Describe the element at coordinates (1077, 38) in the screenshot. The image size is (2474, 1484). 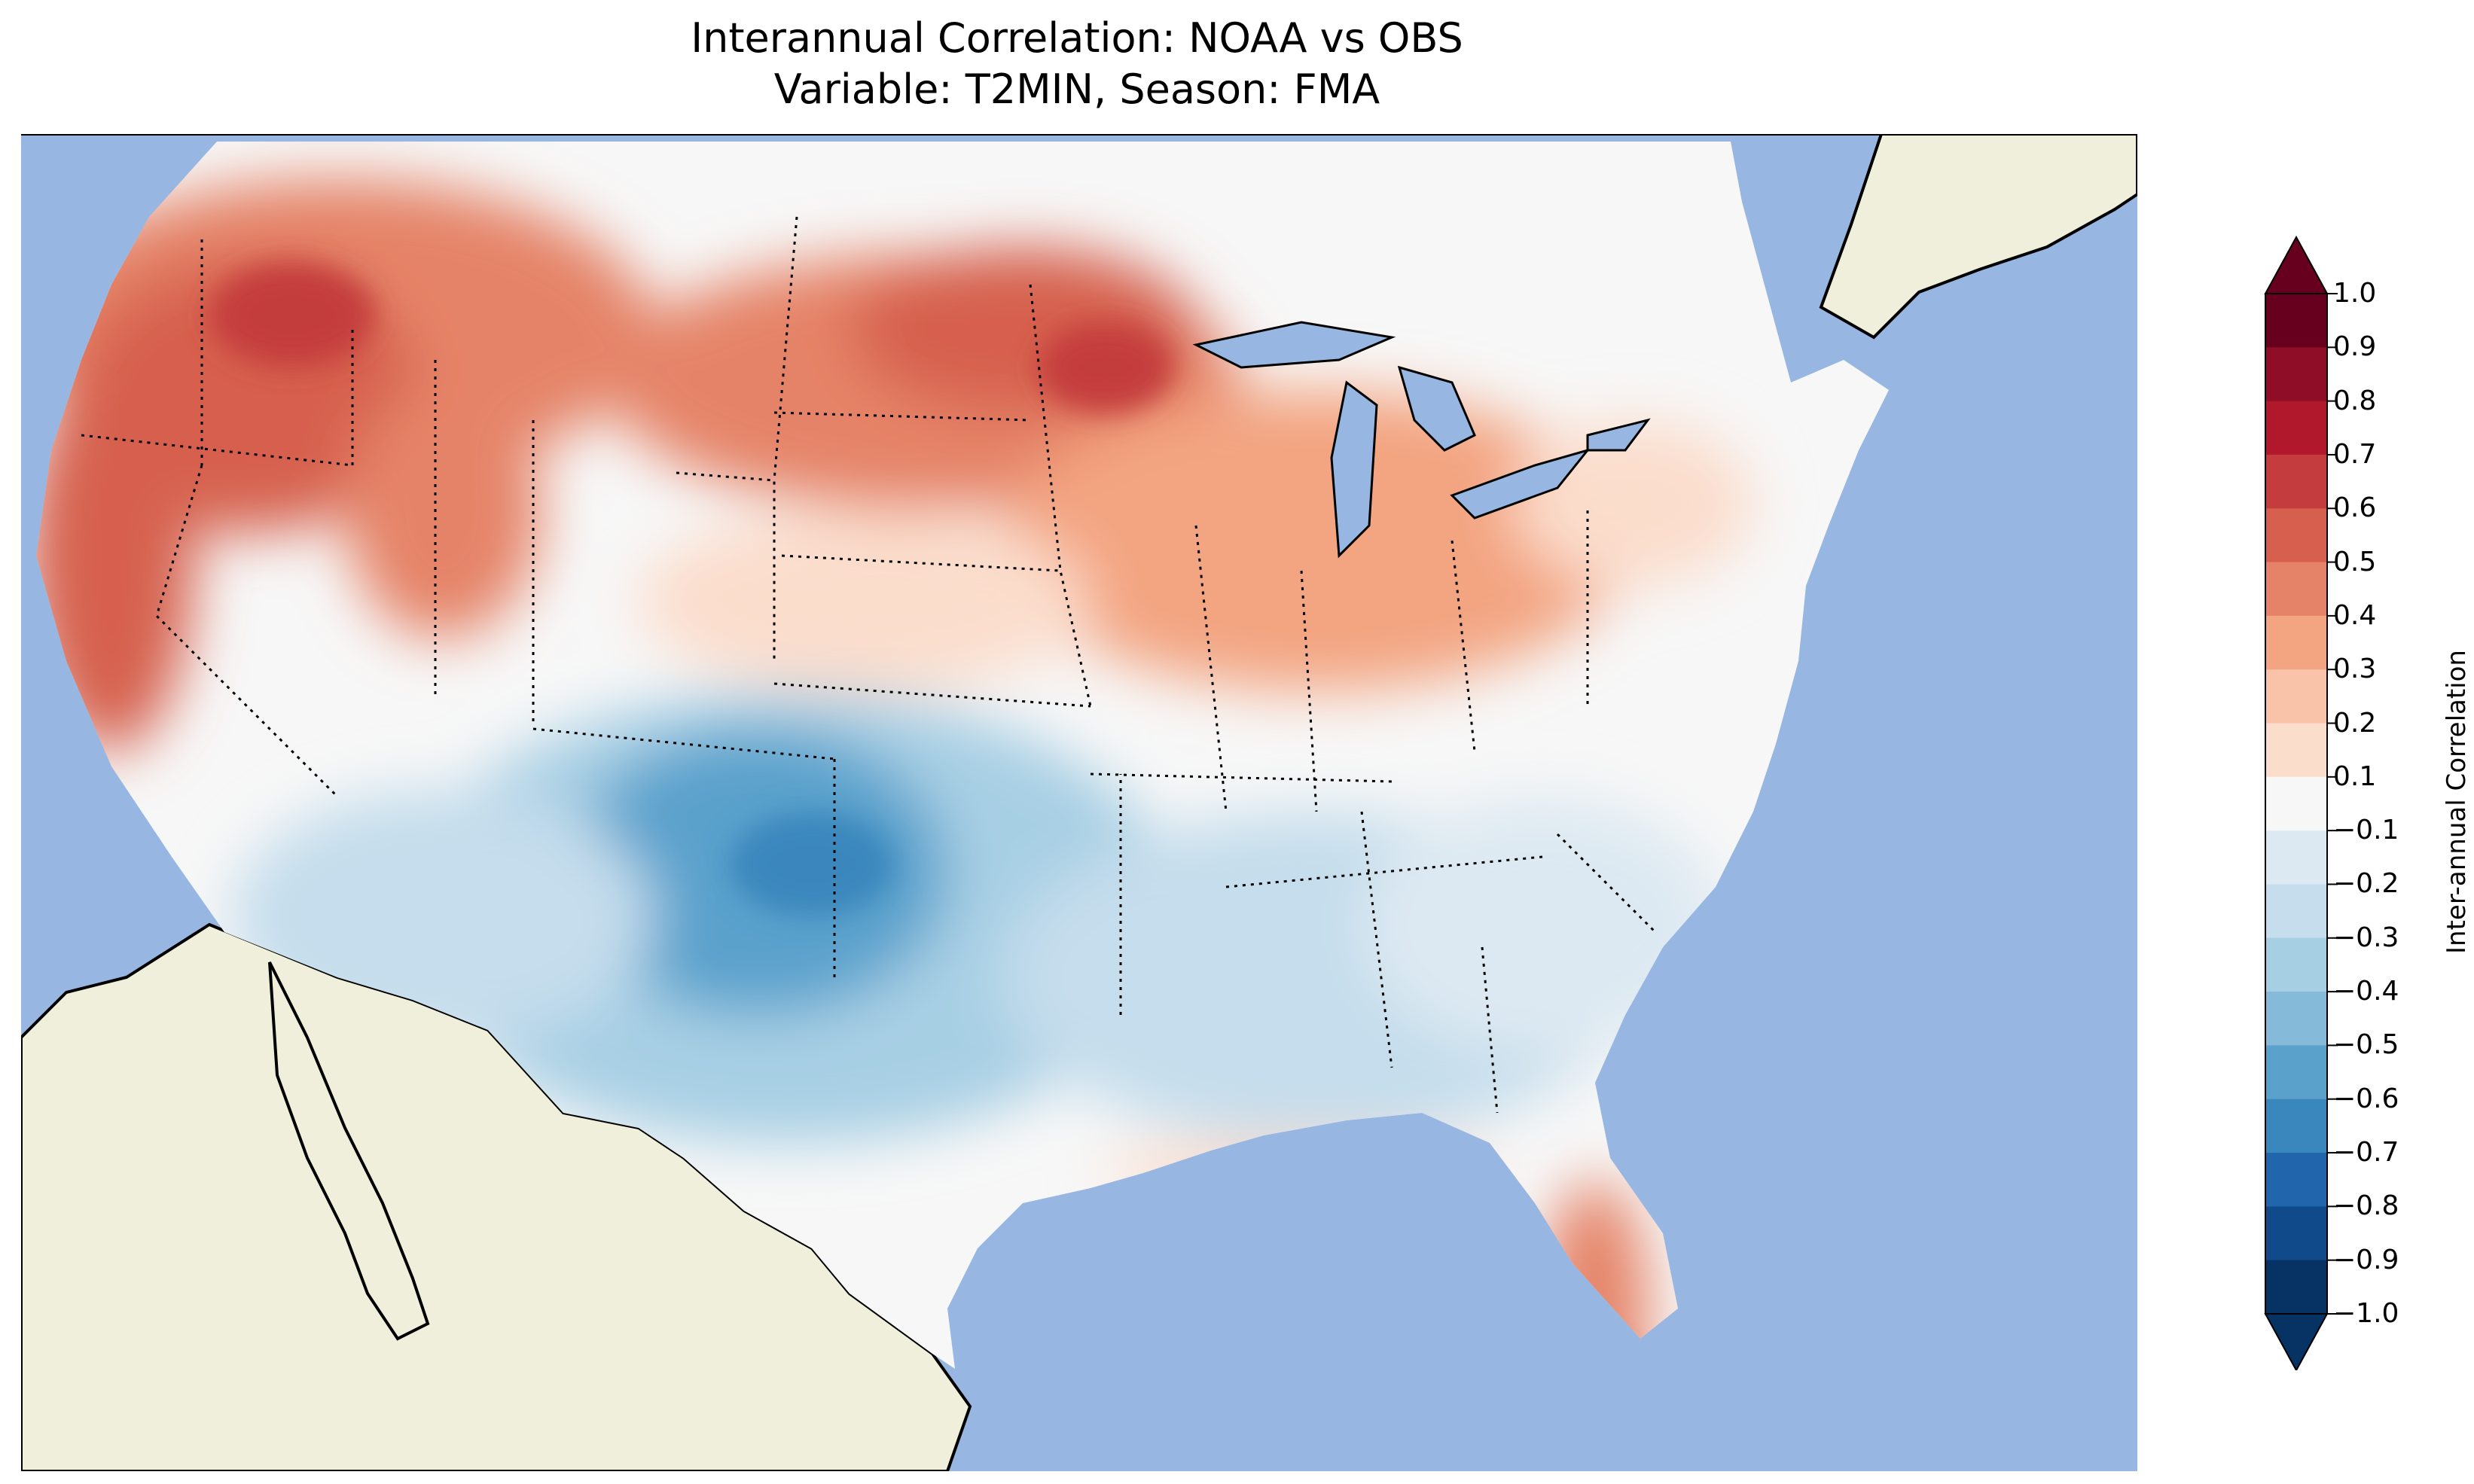
I see `map-title: Interannual Correlation: NOAA vs OBS` at that location.